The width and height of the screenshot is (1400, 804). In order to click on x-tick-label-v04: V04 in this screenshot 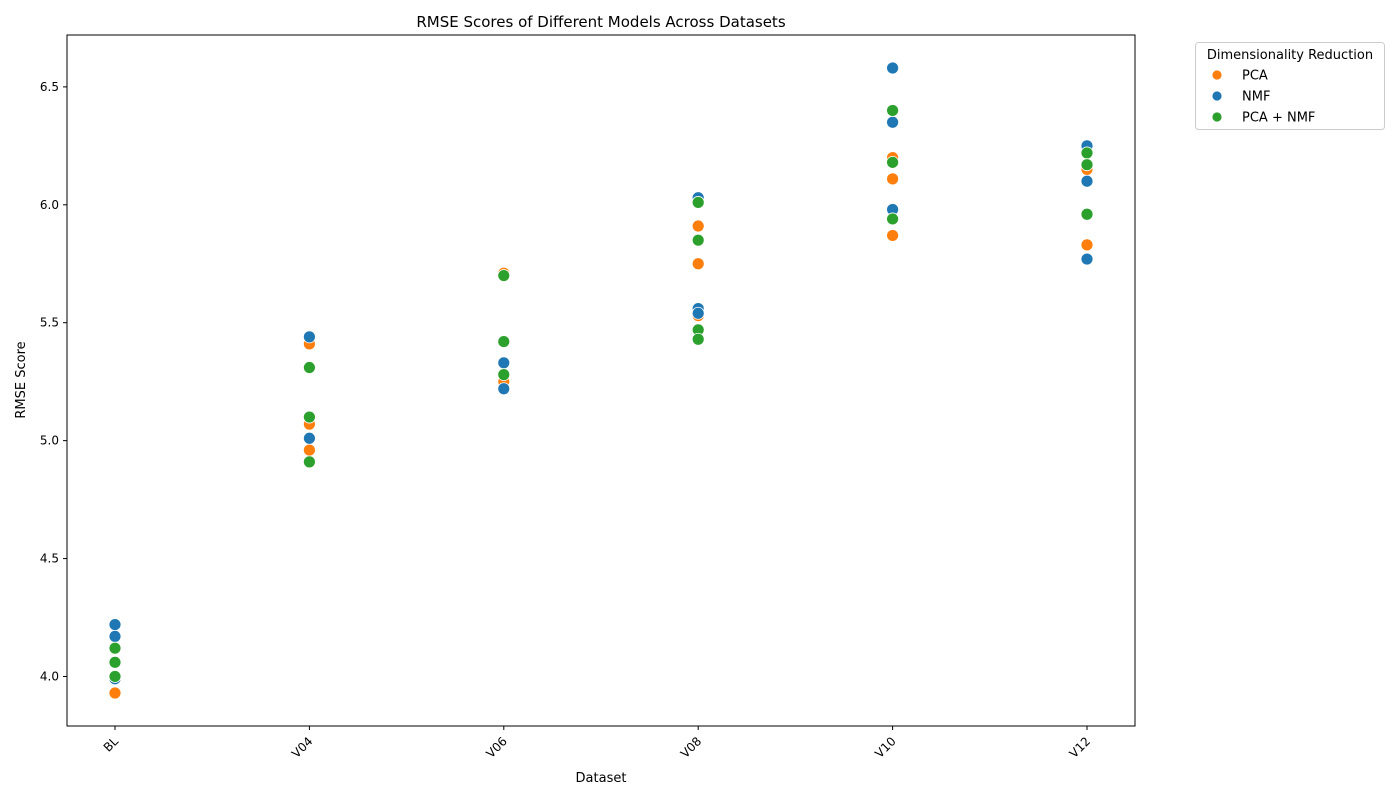, I will do `click(302, 747)`.